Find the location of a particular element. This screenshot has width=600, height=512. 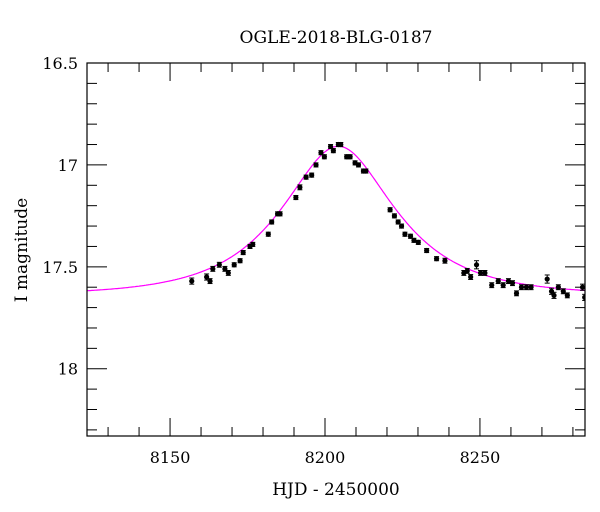

x-axis-label: HJD - 2450000 is located at coordinates (336, 490).